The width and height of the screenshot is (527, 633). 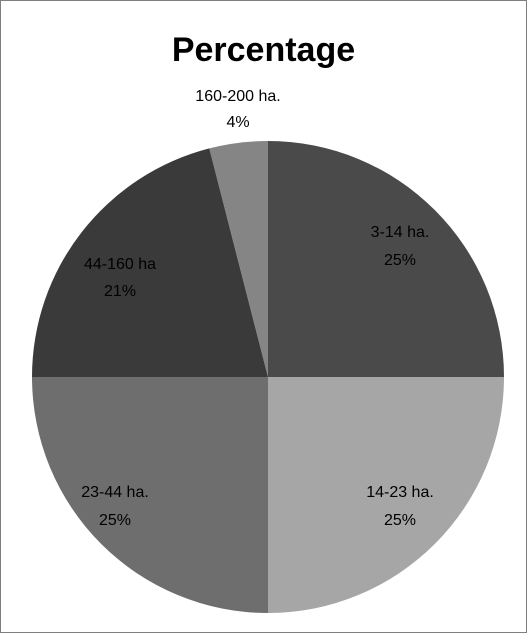 What do you see at coordinates (237, 122) in the screenshot?
I see `slice-percent-label: 4%` at bounding box center [237, 122].